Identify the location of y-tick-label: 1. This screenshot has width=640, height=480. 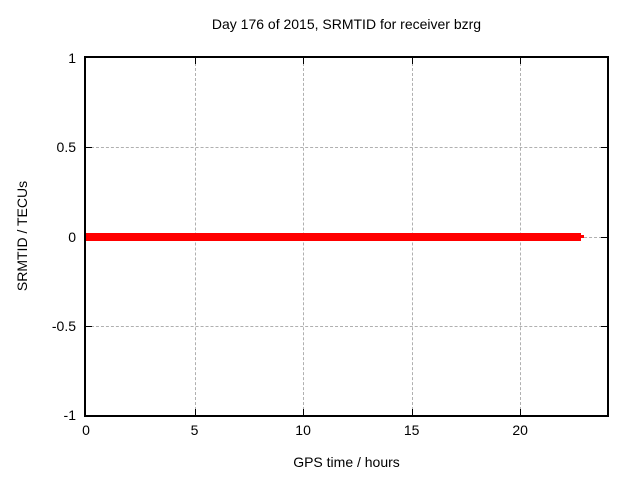
(72, 58).